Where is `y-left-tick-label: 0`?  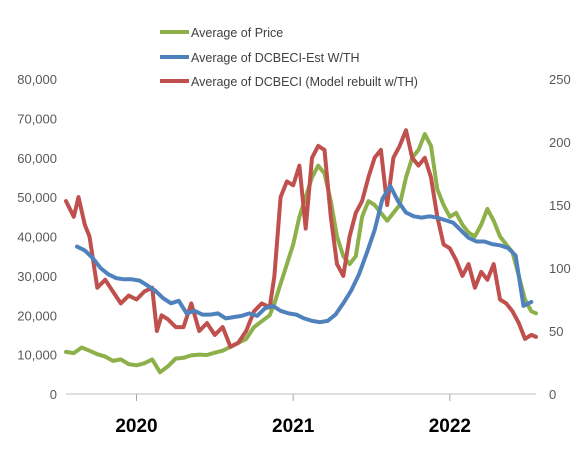 y-left-tick-label: 0 is located at coordinates (53, 394).